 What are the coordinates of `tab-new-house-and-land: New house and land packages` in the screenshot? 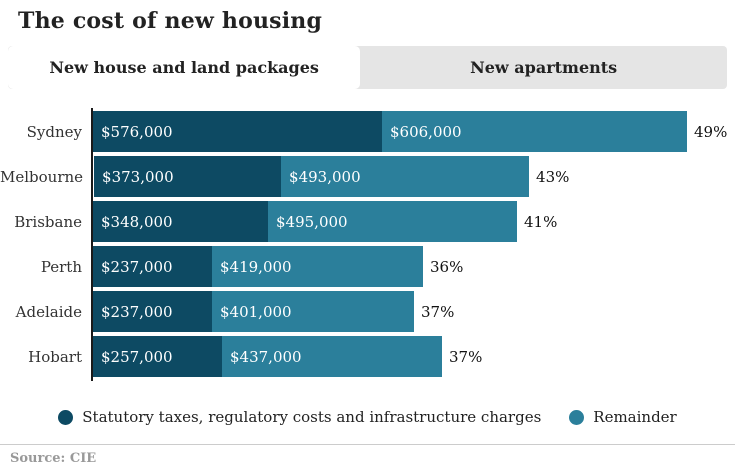 It's located at (184, 68).